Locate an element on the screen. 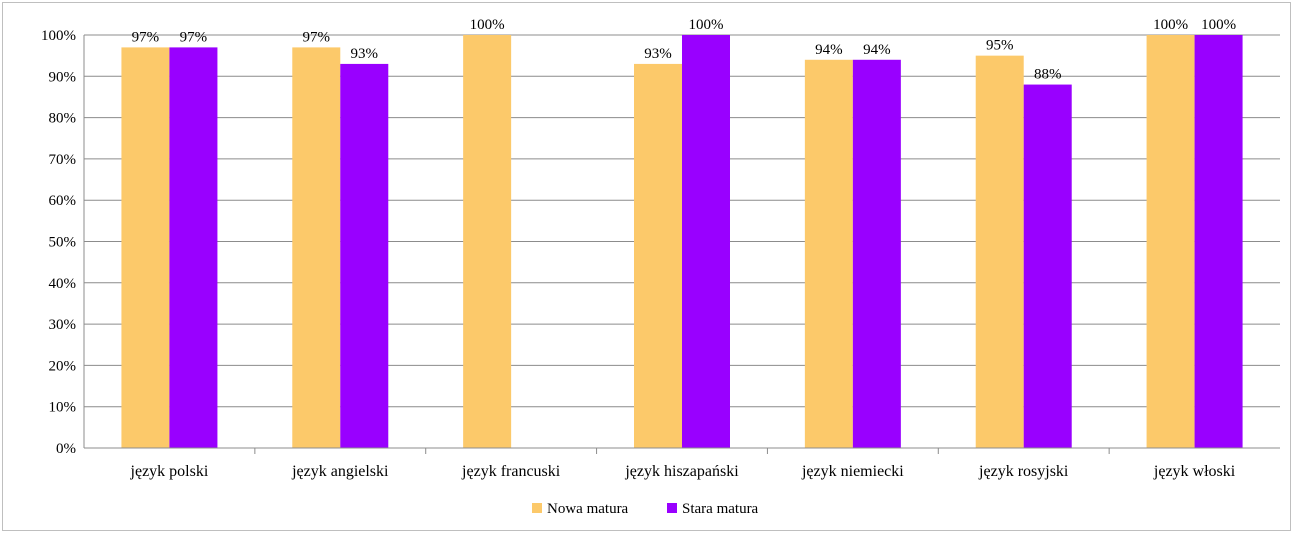 This screenshot has width=1295, height=535. y-tick-label: 100% is located at coordinates (58, 36).